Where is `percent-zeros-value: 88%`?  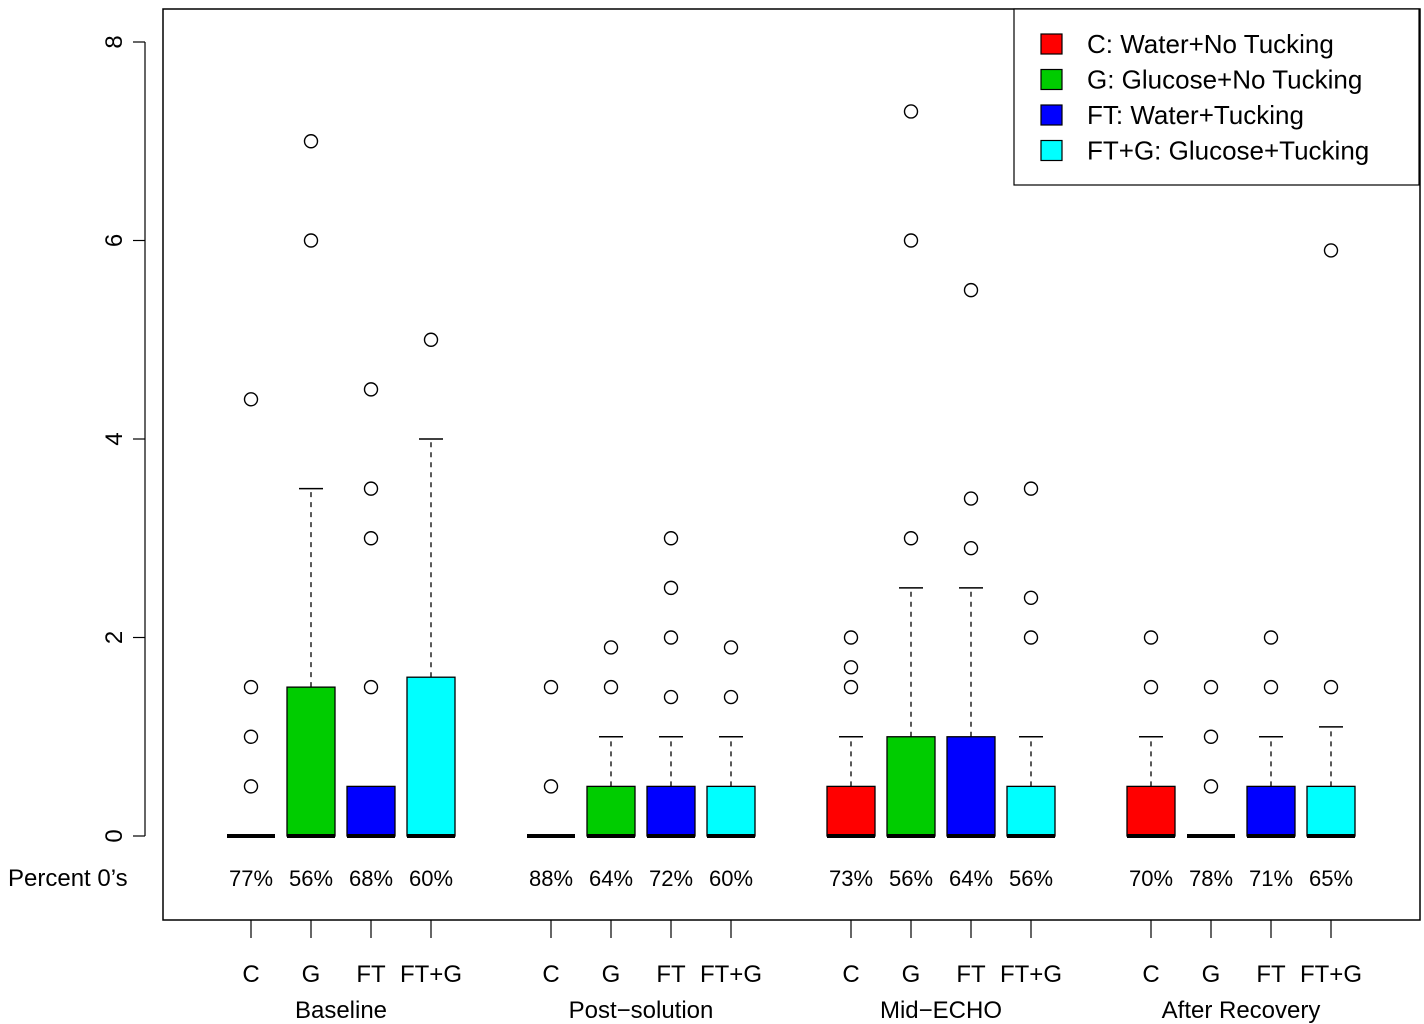 percent-zeros-value: 88% is located at coordinates (551, 878).